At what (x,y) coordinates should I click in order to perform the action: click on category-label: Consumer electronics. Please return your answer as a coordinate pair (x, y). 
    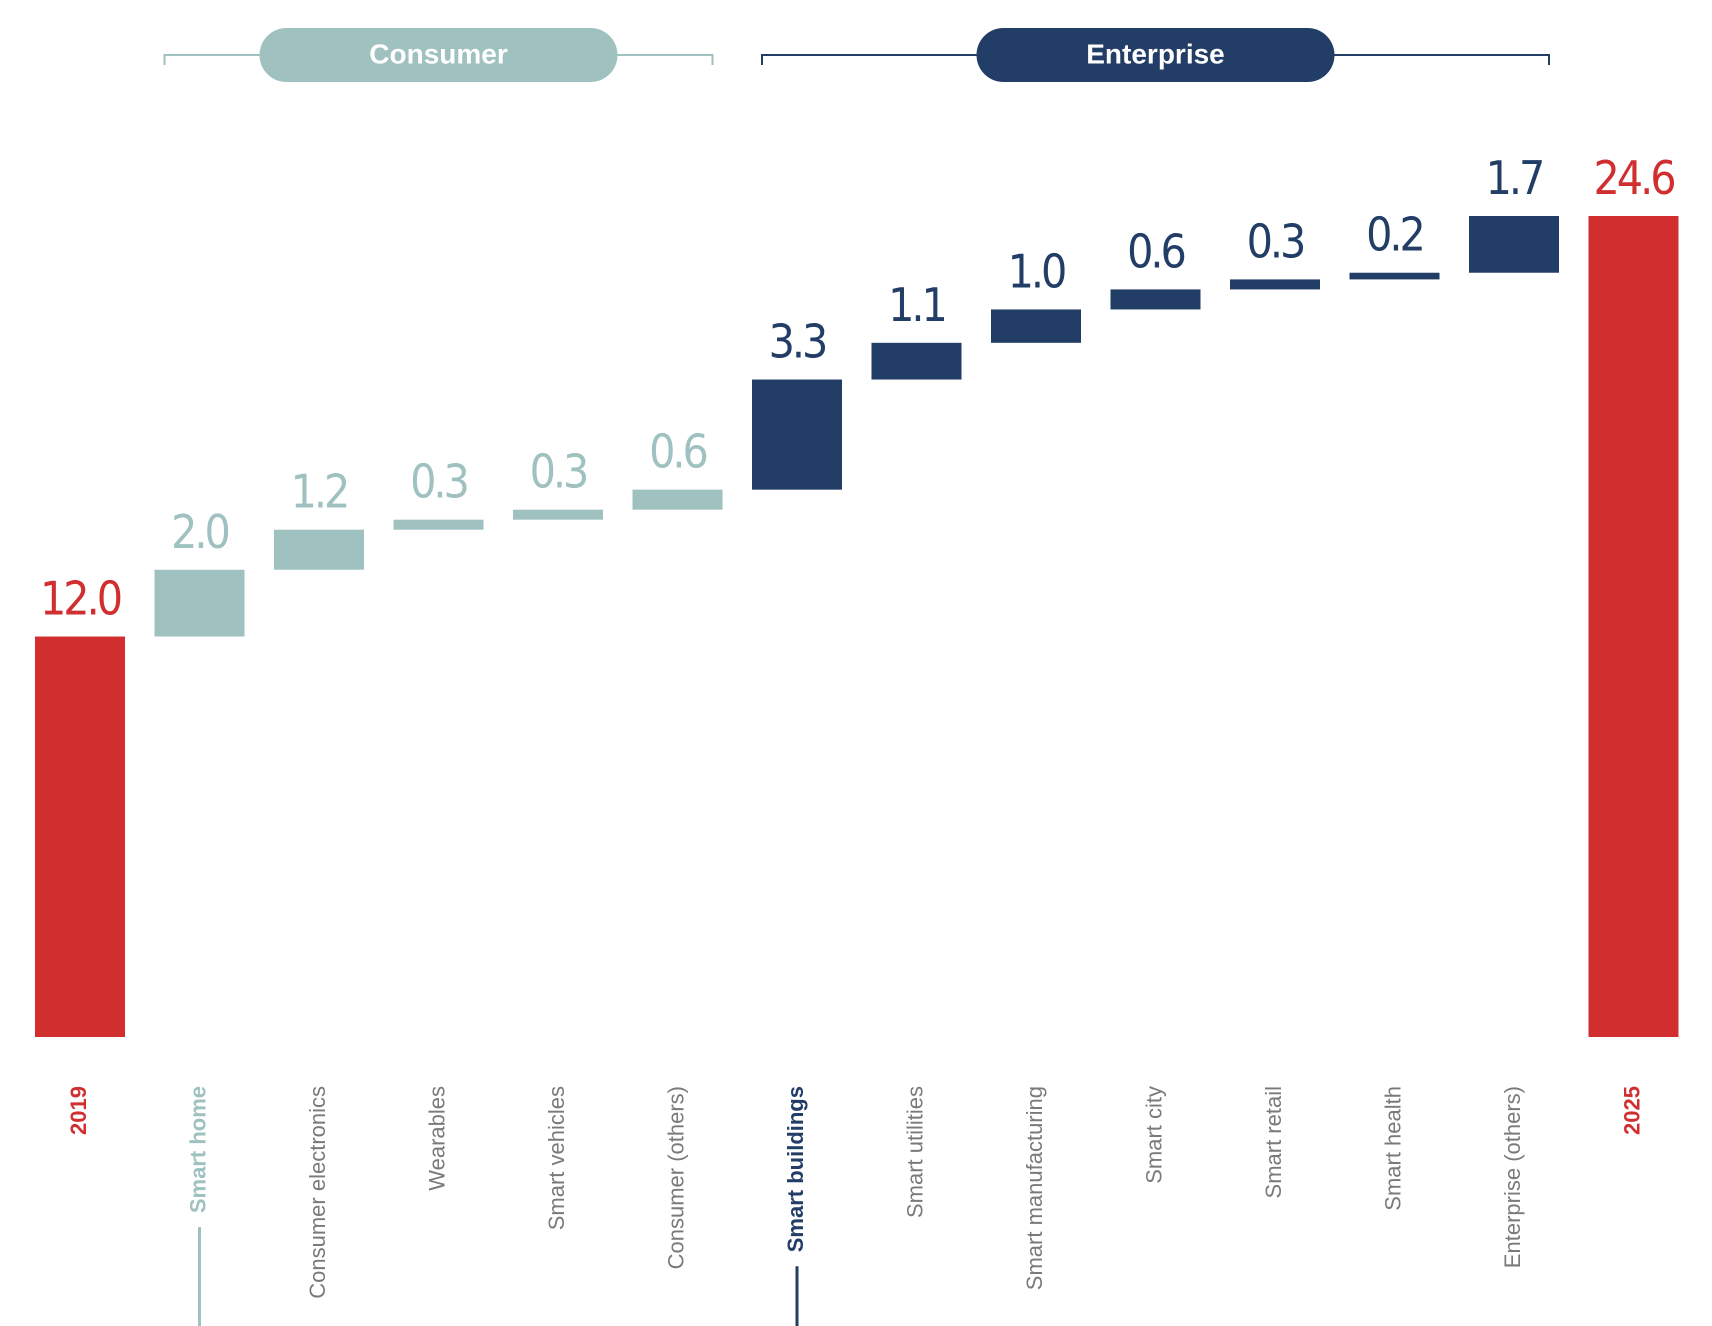
    Looking at the image, I should click on (317, 1192).